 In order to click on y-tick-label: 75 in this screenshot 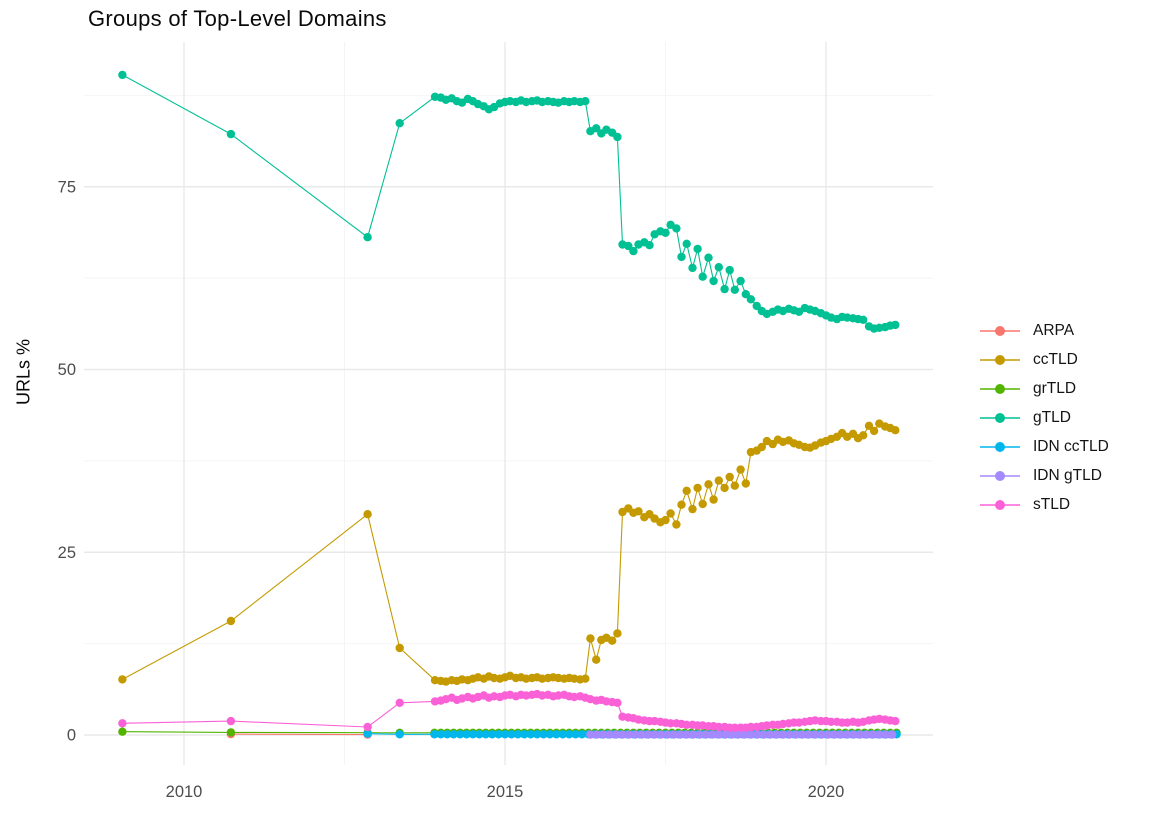, I will do `click(67, 187)`.